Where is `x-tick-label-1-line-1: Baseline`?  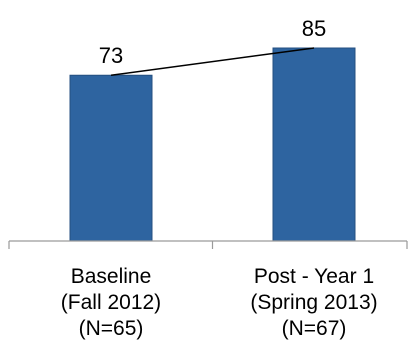
x-tick-label-1-line-1: Baseline is located at coordinates (111, 276).